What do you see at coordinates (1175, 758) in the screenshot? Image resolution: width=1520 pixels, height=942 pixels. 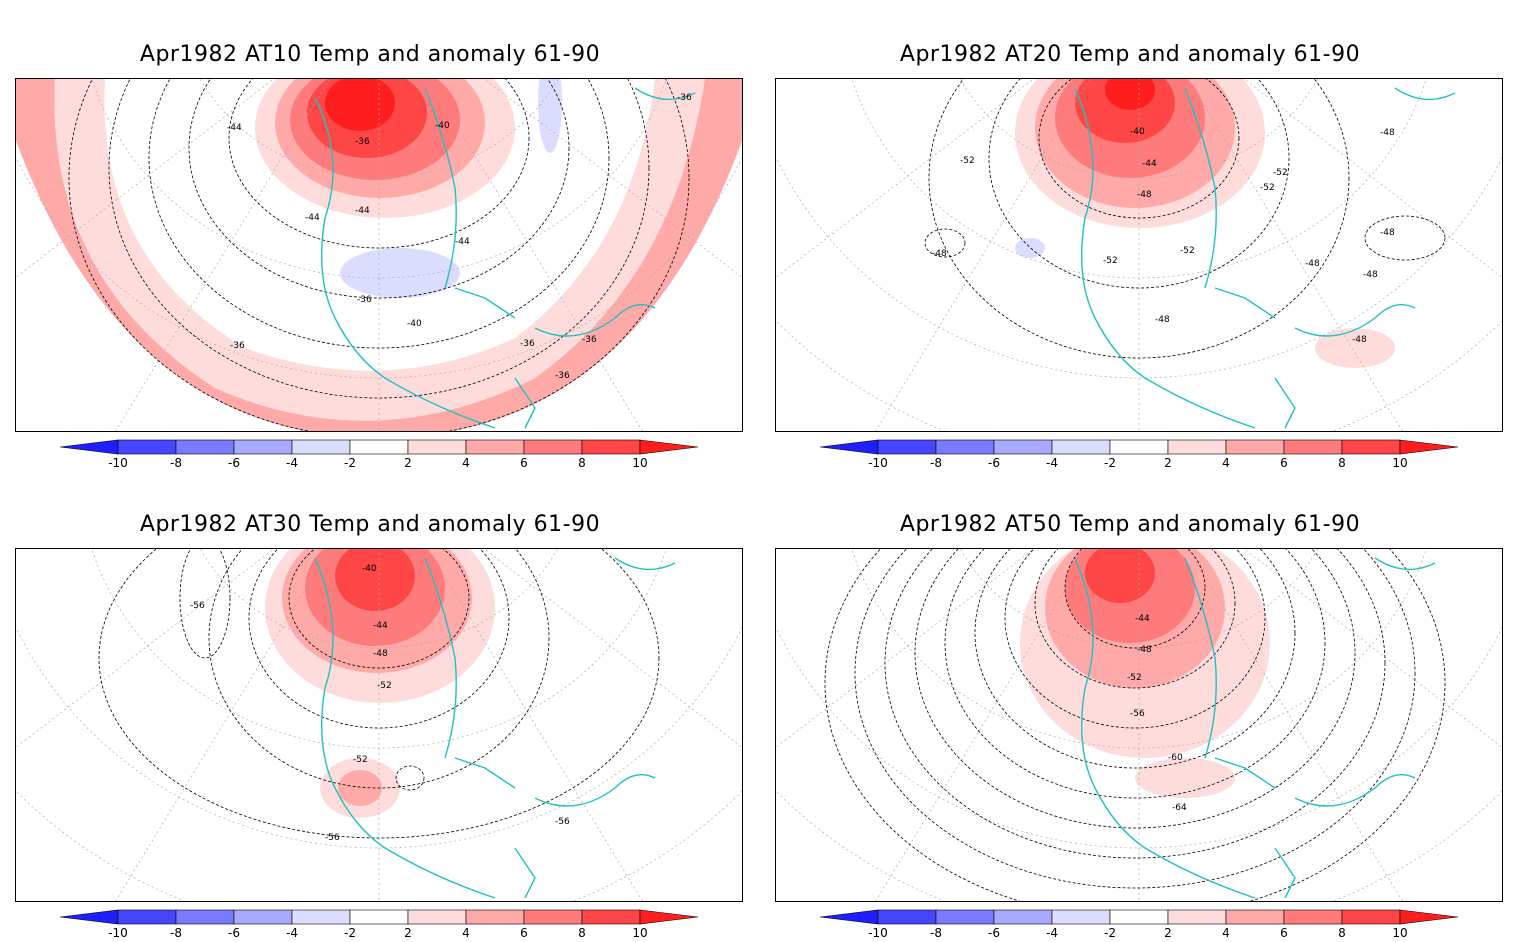 I see `contour-label: -60` at bounding box center [1175, 758].